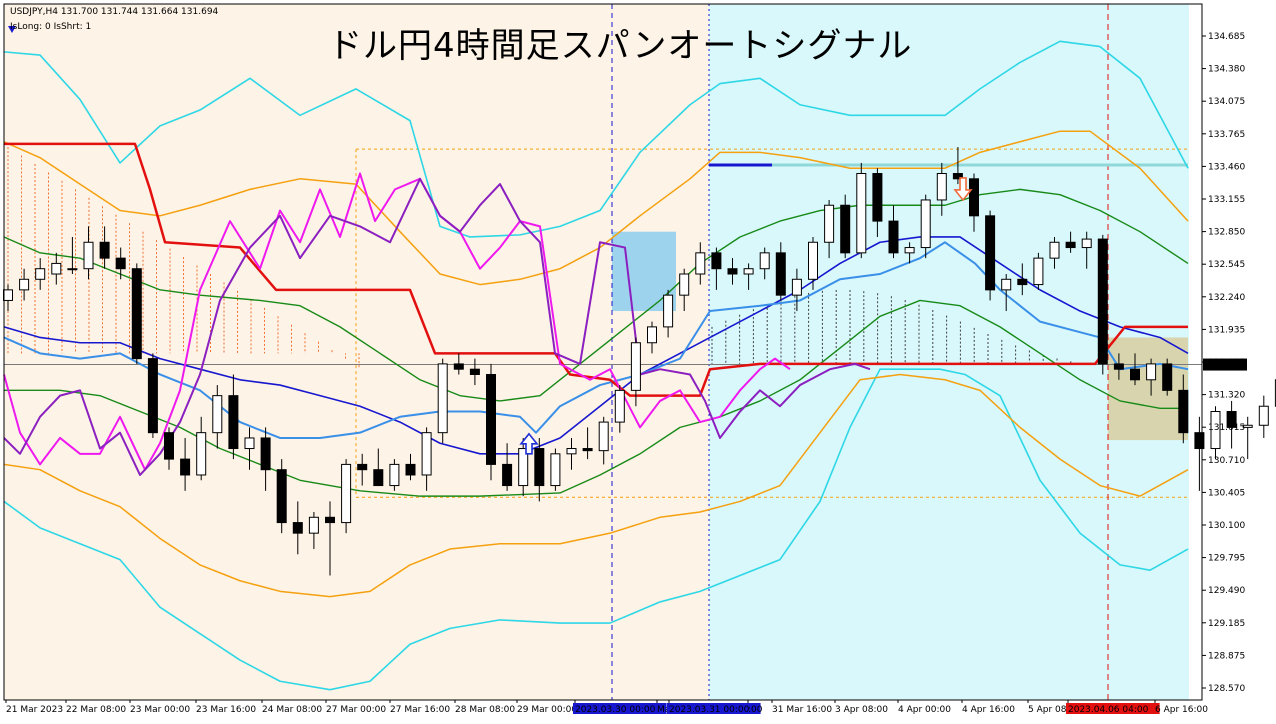  I want to click on y-tick-label: 133.460, so click(1226, 167).